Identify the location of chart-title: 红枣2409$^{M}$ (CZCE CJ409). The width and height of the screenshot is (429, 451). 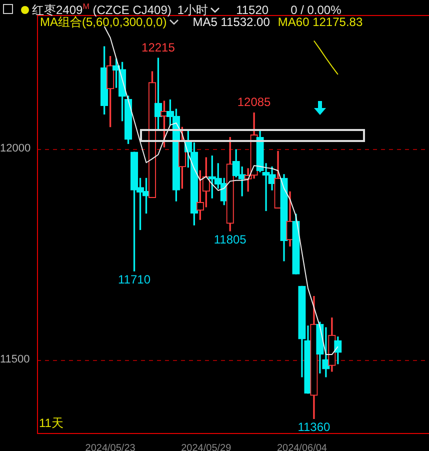
(102, 9).